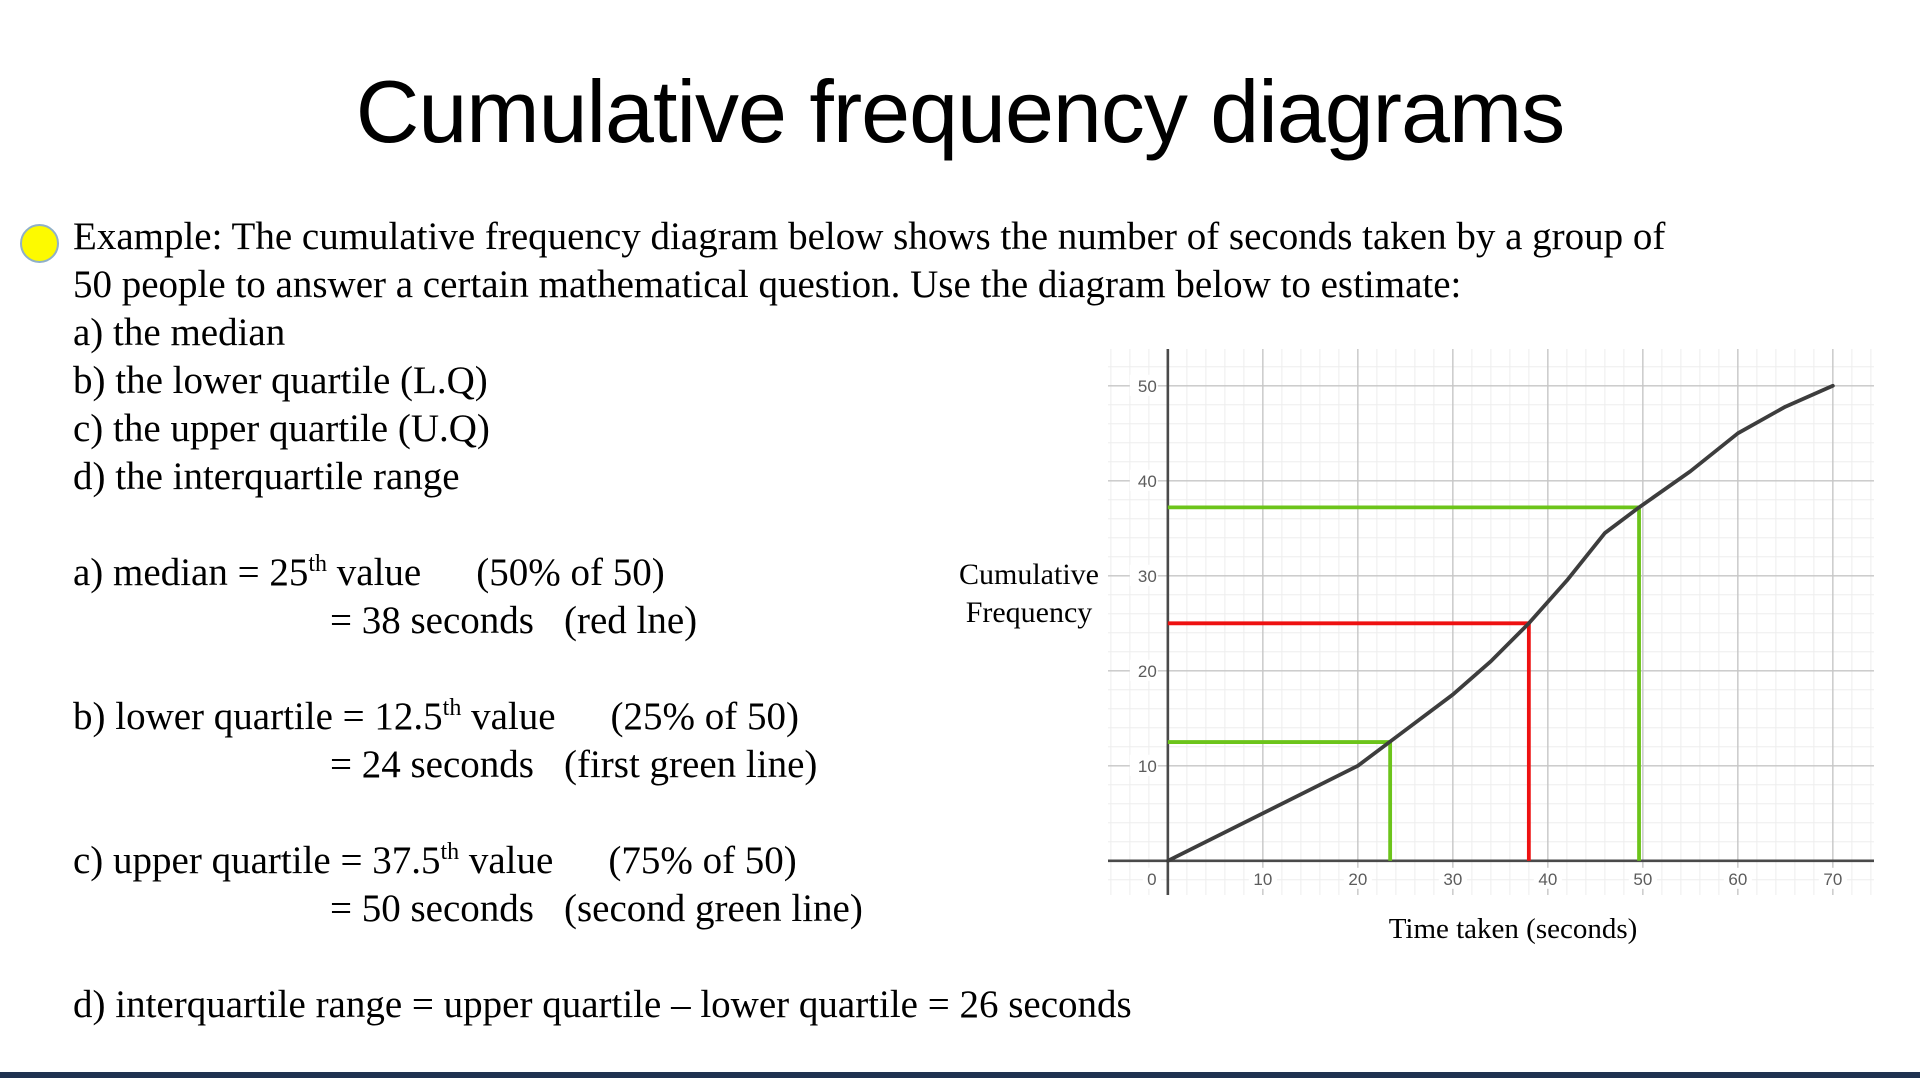 This screenshot has height=1080, width=1920. What do you see at coordinates (432, 620) in the screenshot?
I see `answer-a-result: = 38 seconds` at bounding box center [432, 620].